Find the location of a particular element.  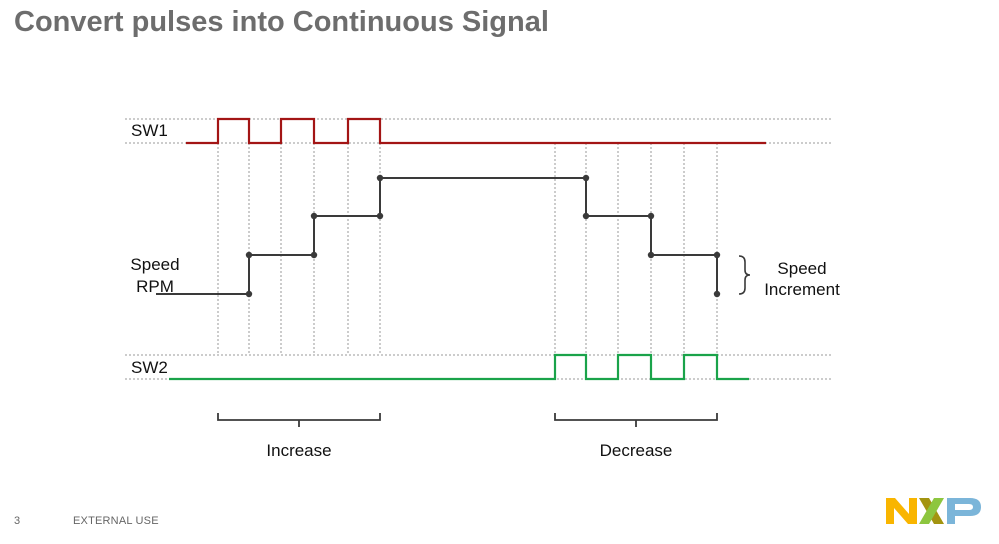

speed-increment-brace is located at coordinates (744, 275).